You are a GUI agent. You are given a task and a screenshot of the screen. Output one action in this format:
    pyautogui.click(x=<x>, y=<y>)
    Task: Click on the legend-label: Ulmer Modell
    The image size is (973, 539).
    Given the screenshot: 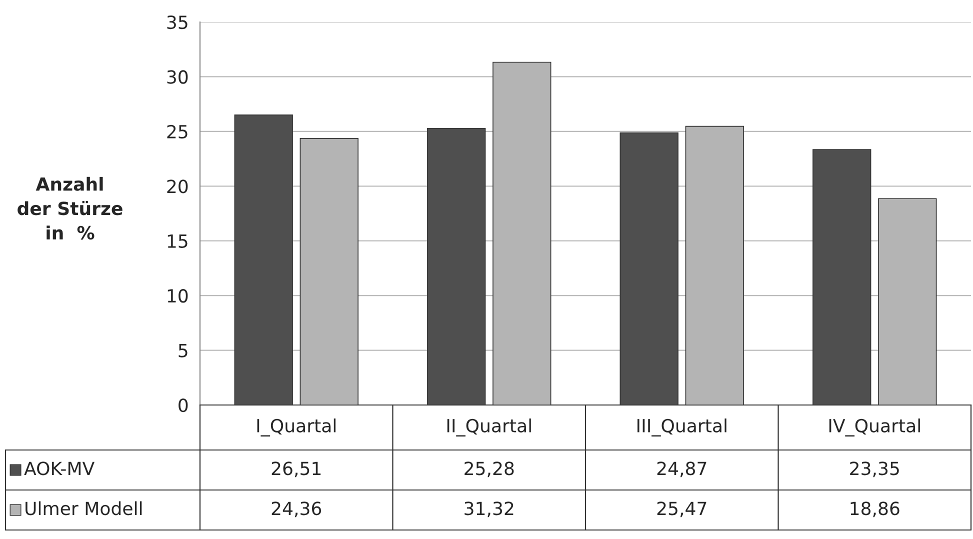 What is the action you would take?
    pyautogui.click(x=84, y=508)
    